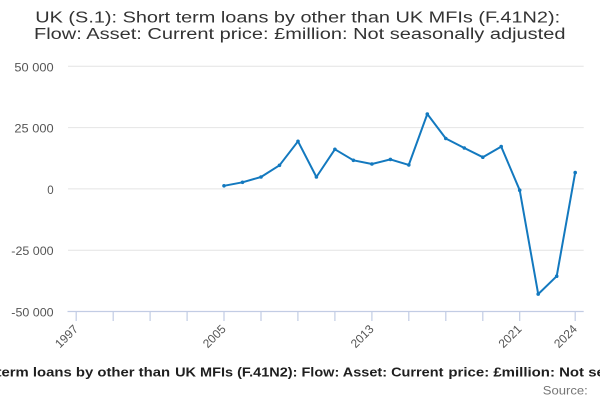  What do you see at coordinates (309, 371) in the screenshot?
I see `svg-text:UK MFIs (F.41N2): Flow: Asset:: UK MFIs (F.41N2): Flow: Asset: Current` at bounding box center [309, 371].